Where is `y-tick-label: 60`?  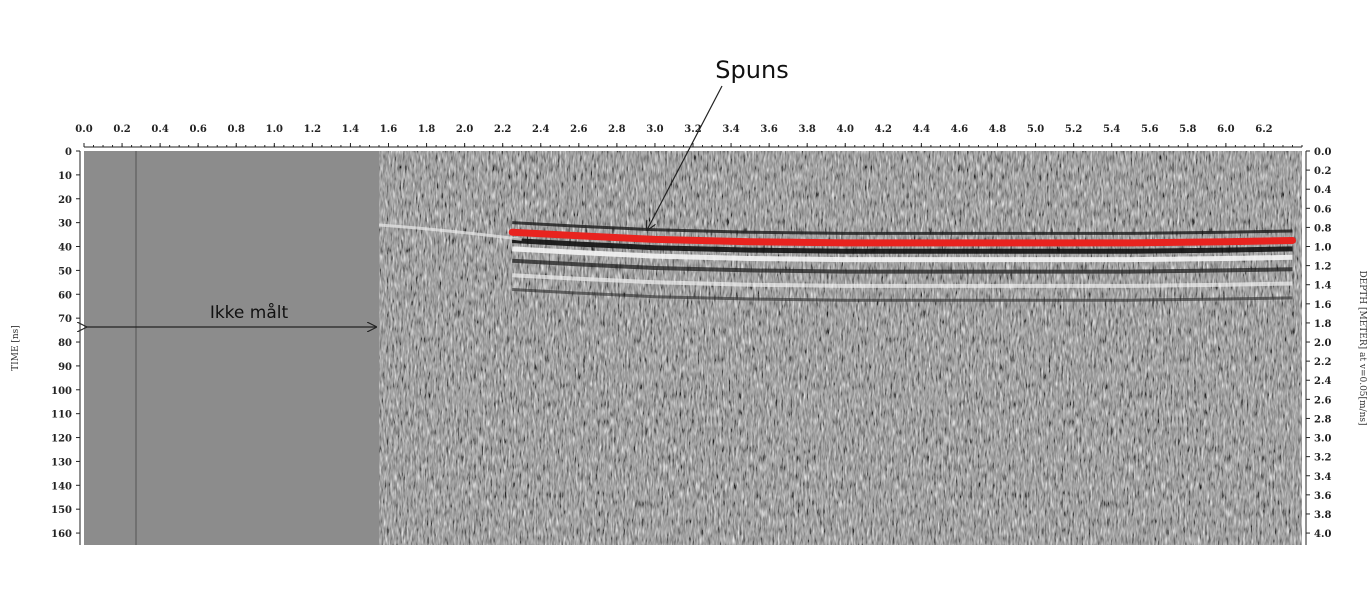
y-tick-label: 60 is located at coordinates (65, 295).